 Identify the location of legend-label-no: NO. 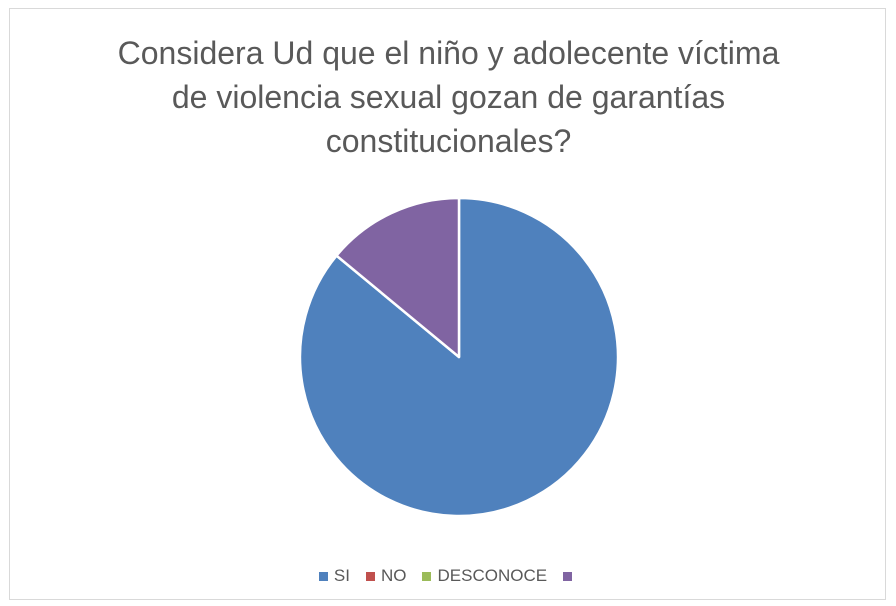
(393, 575).